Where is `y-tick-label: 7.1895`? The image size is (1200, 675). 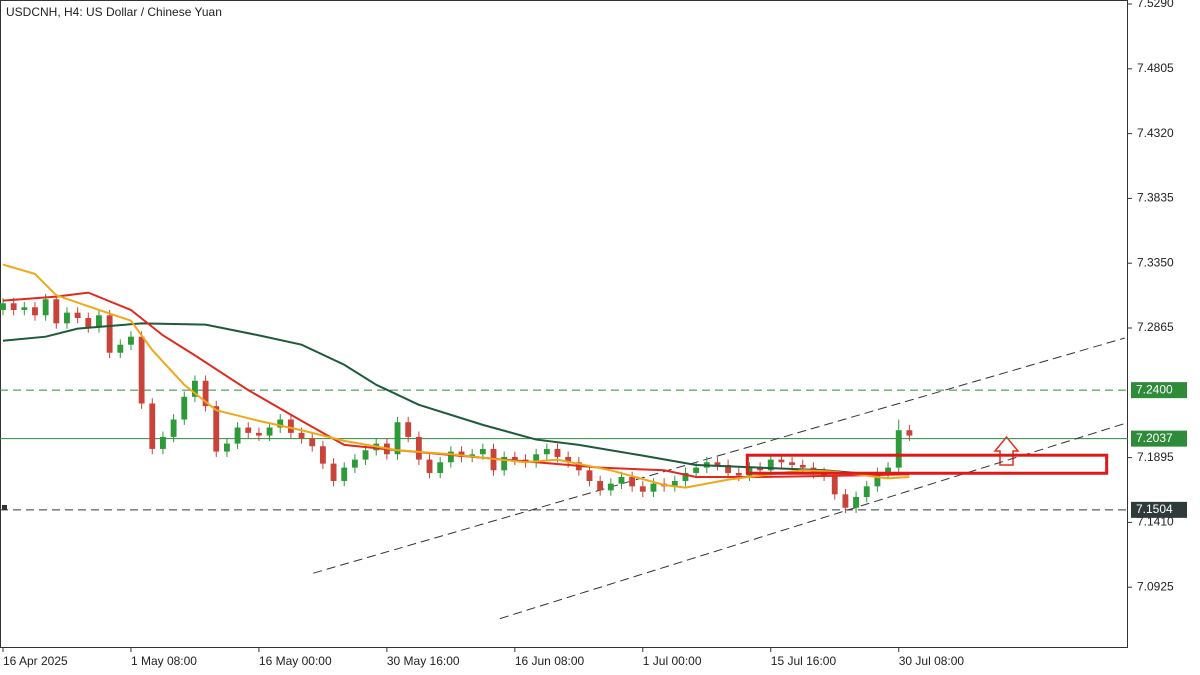
y-tick-label: 7.1895 is located at coordinates (1155, 457).